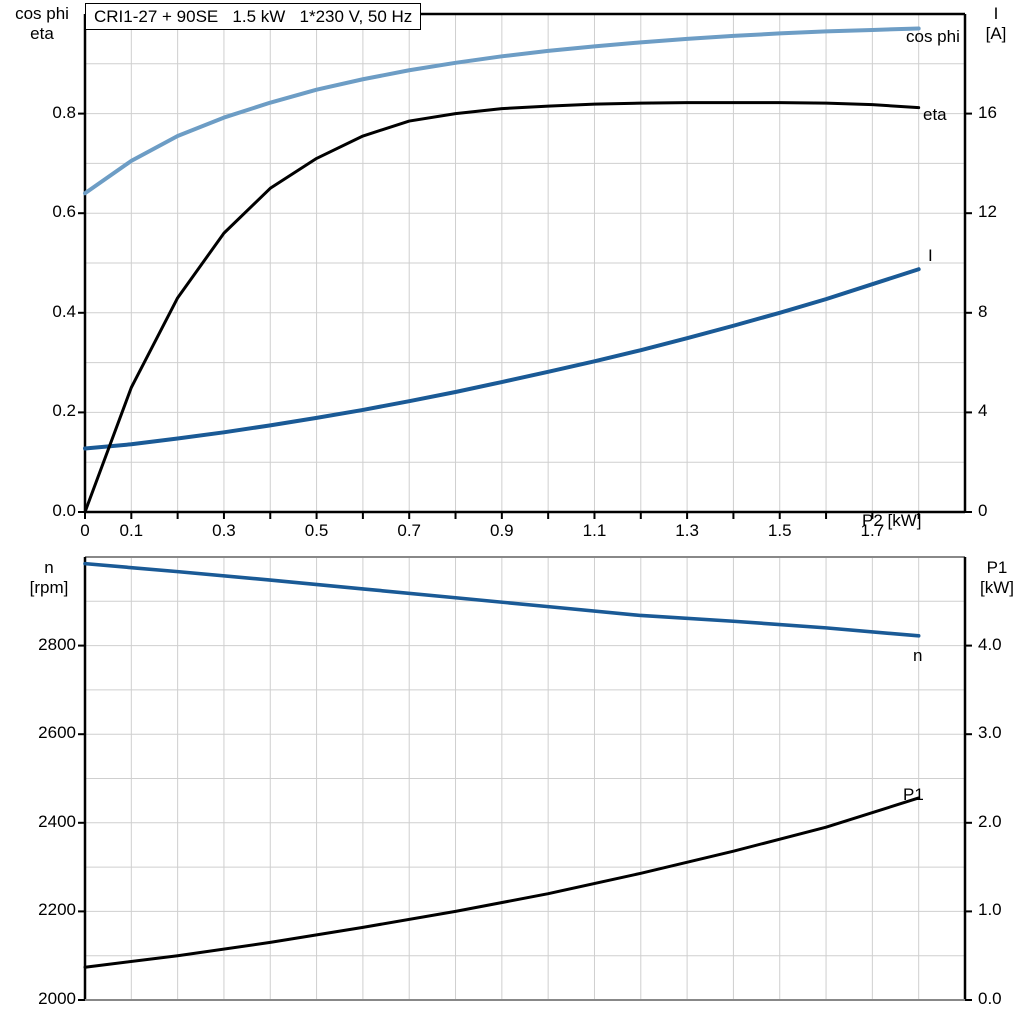 This screenshot has width=1024, height=1024. Describe the element at coordinates (990, 821) in the screenshot. I see `bottom-y-right-tick-2.0: 2.0` at that location.